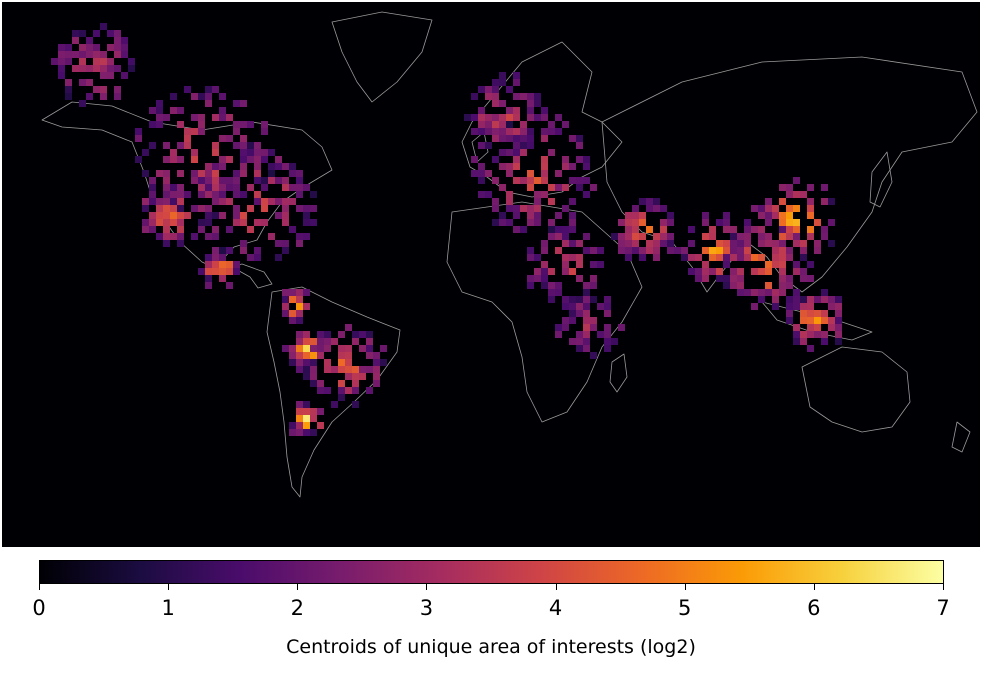 The image size is (982, 681). Describe the element at coordinates (814, 608) in the screenshot. I see `colorbar-tick-label: 6` at that location.